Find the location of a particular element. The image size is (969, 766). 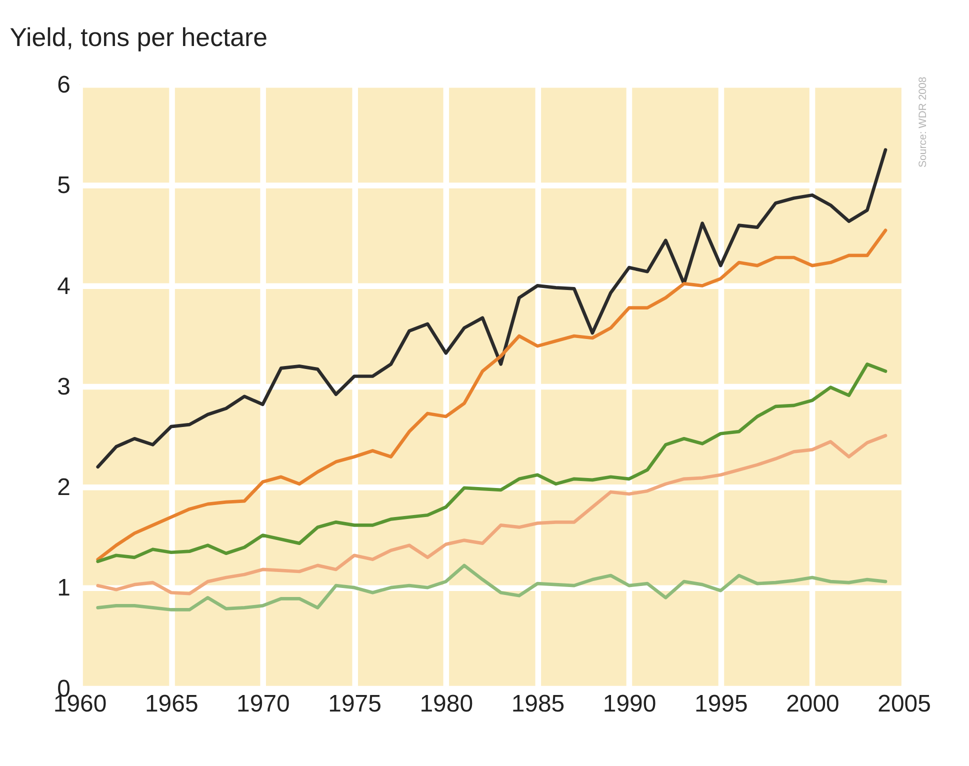

y-tick-label: 6 is located at coordinates (63, 85).